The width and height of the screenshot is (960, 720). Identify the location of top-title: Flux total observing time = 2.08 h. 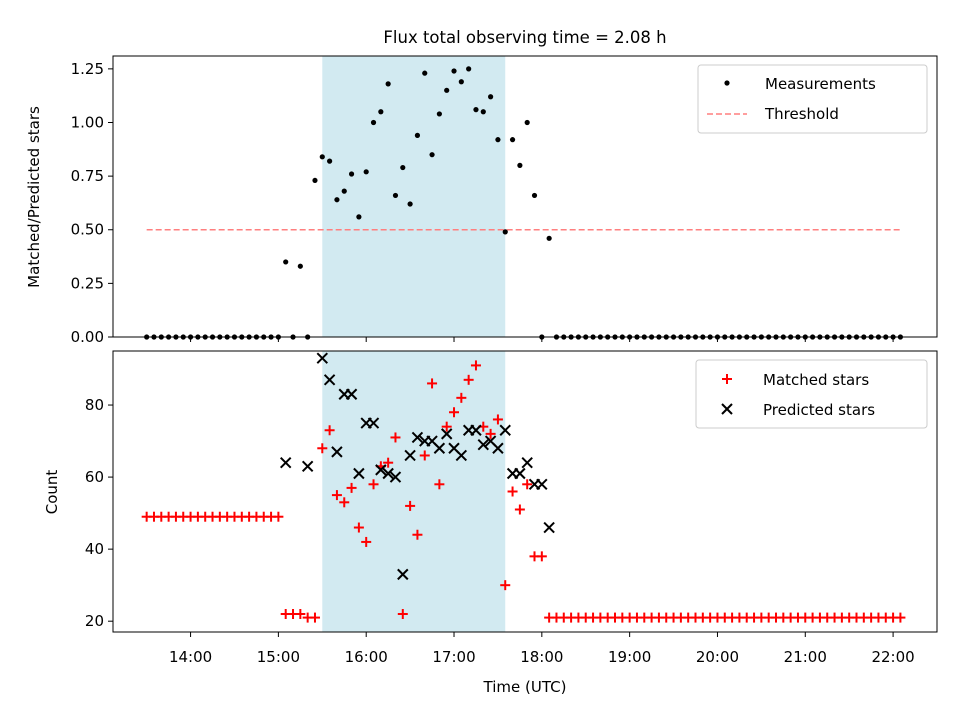
(524, 37).